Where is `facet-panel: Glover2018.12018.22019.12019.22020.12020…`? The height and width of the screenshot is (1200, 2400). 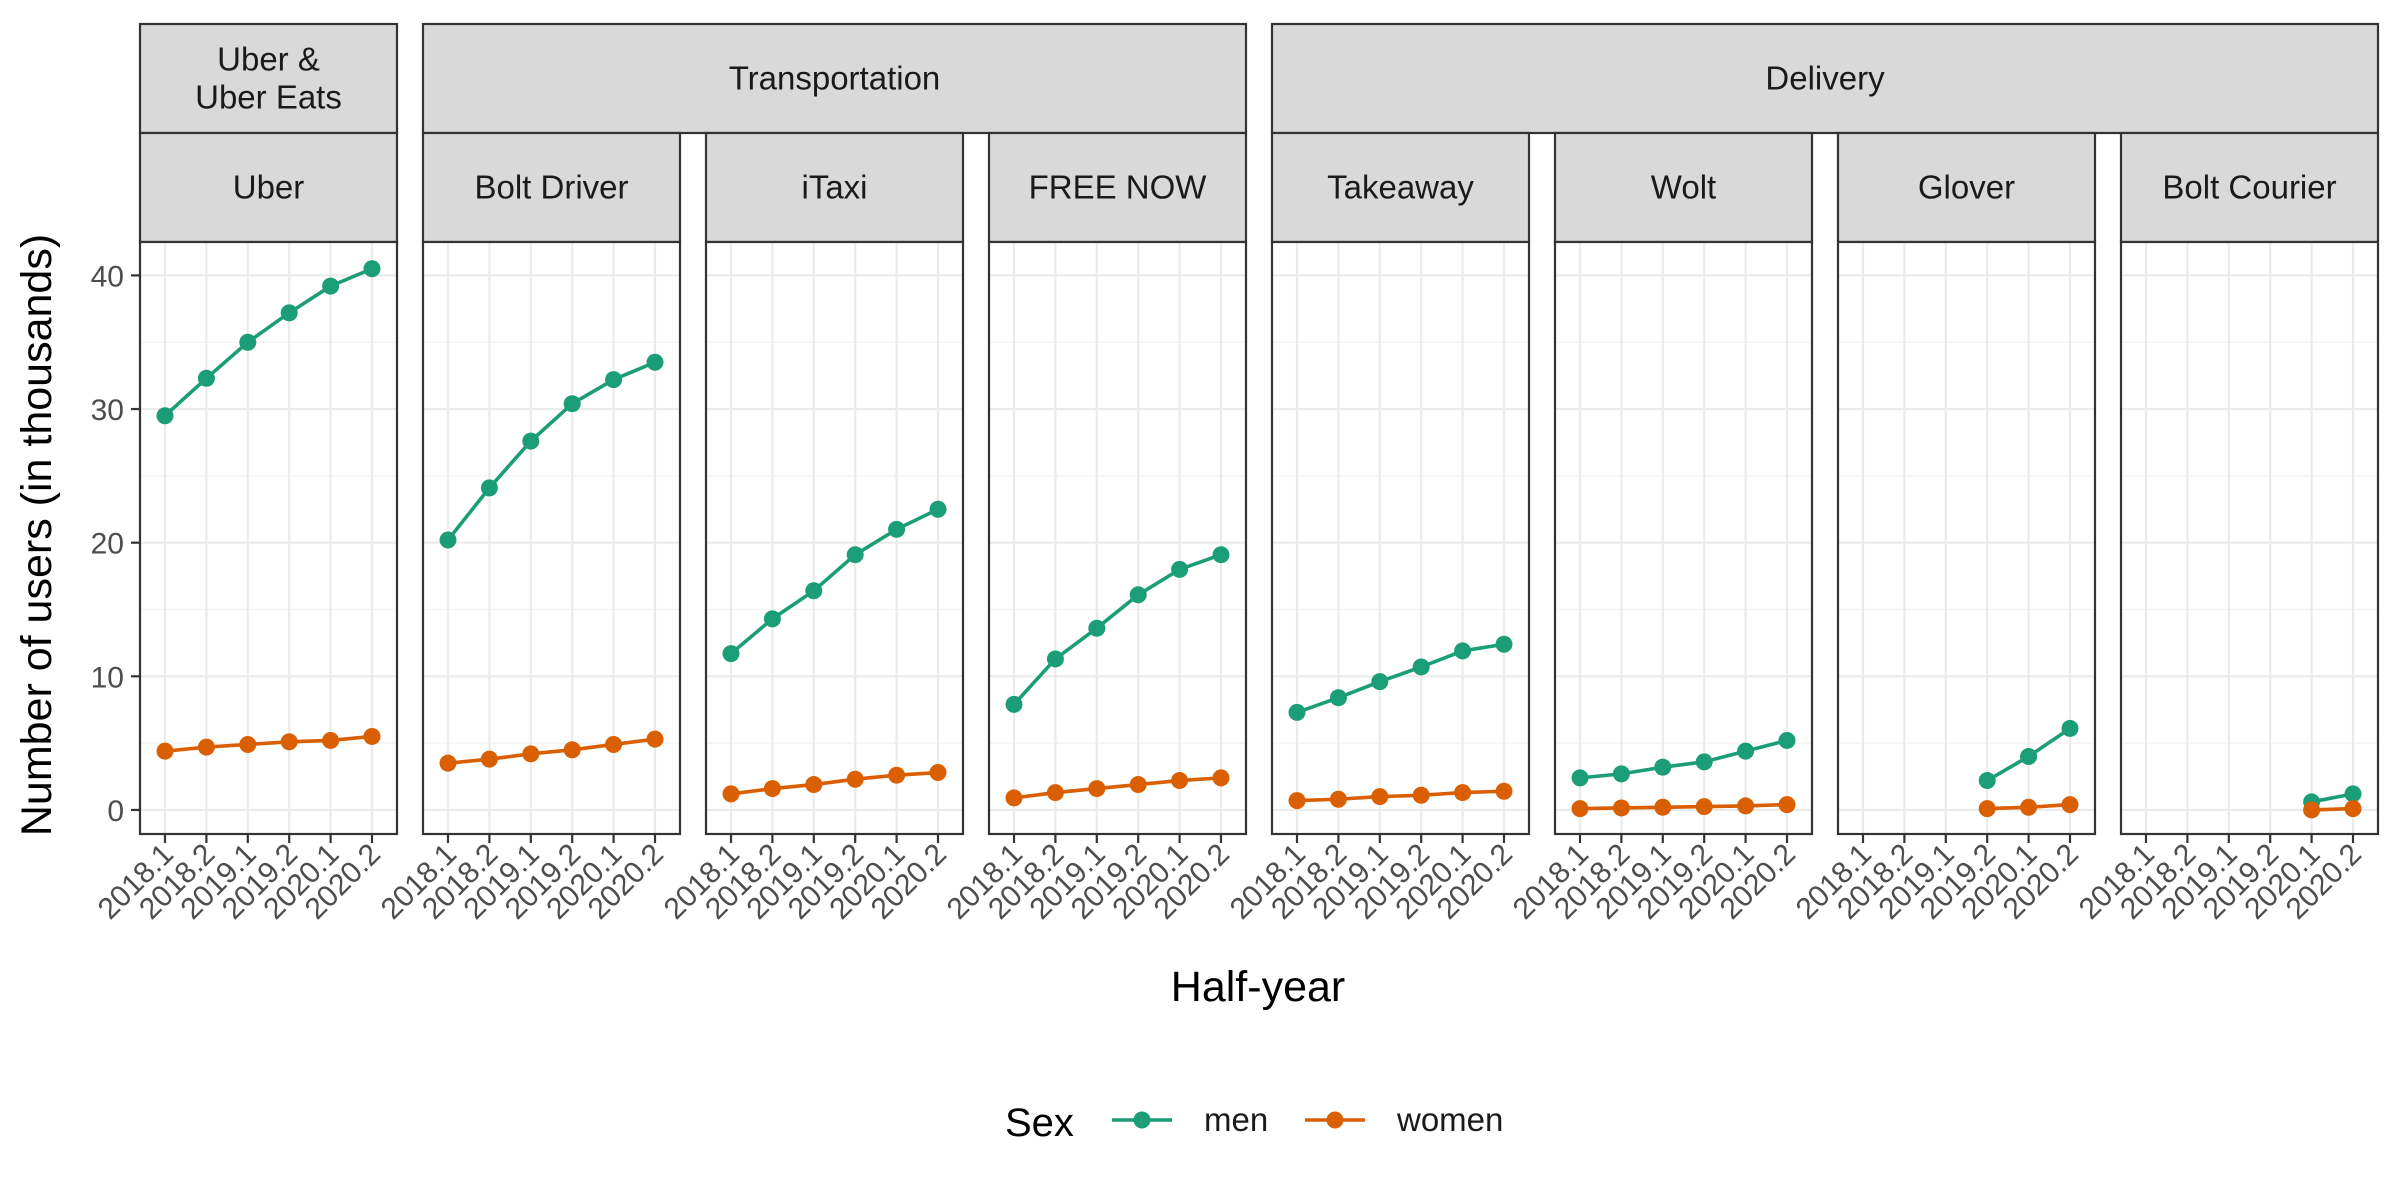
facet-panel: Glover2018.12018.22019.12019.22020.12020… is located at coordinates (1943, 528).